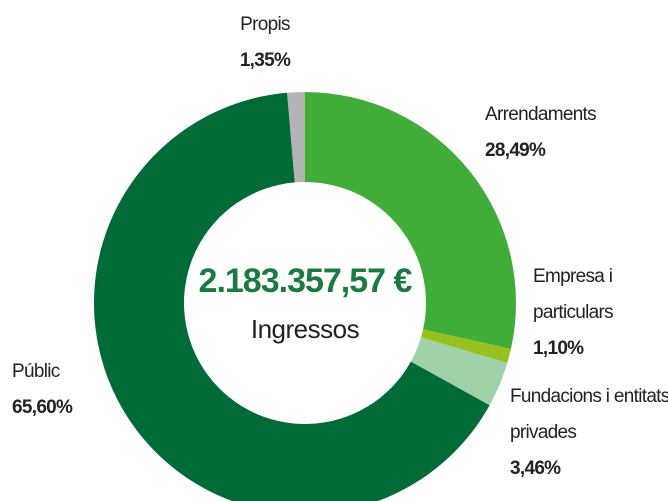 The width and height of the screenshot is (668, 501). What do you see at coordinates (558, 348) in the screenshot?
I see `slice-value: 1,10%` at bounding box center [558, 348].